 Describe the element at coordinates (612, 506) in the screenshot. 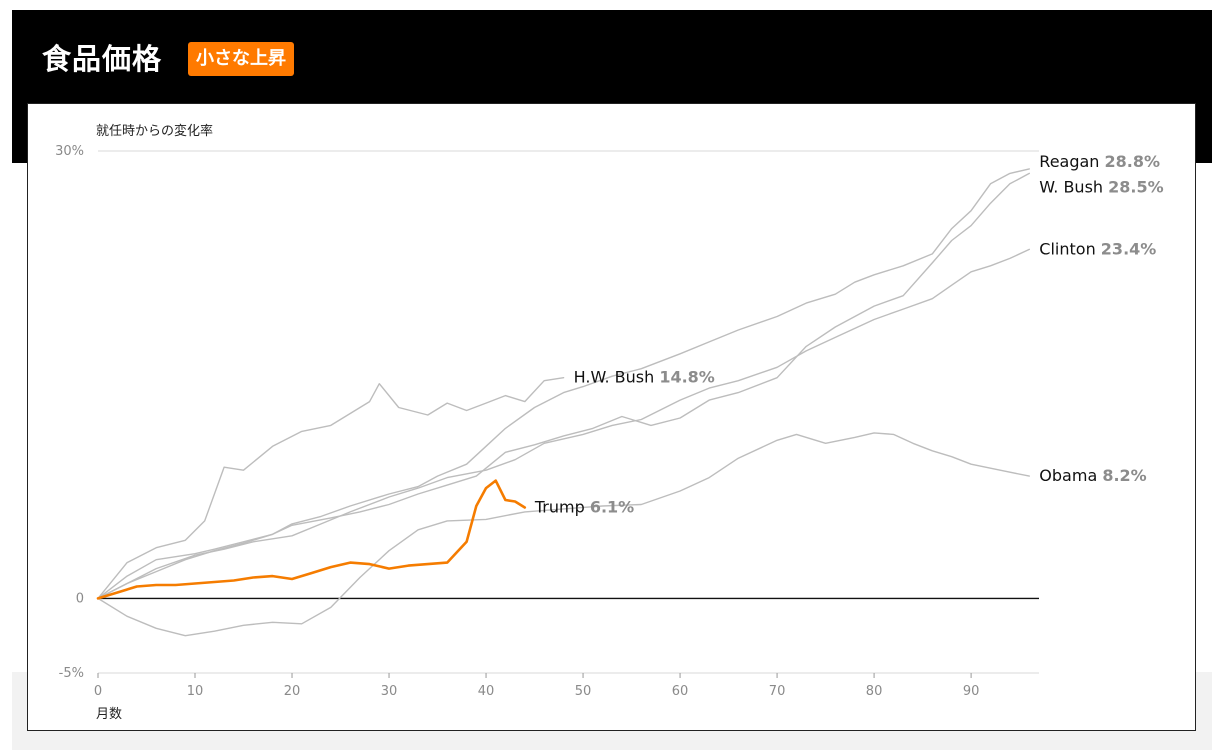

I see `series-value-trump: 6.1%` at that location.